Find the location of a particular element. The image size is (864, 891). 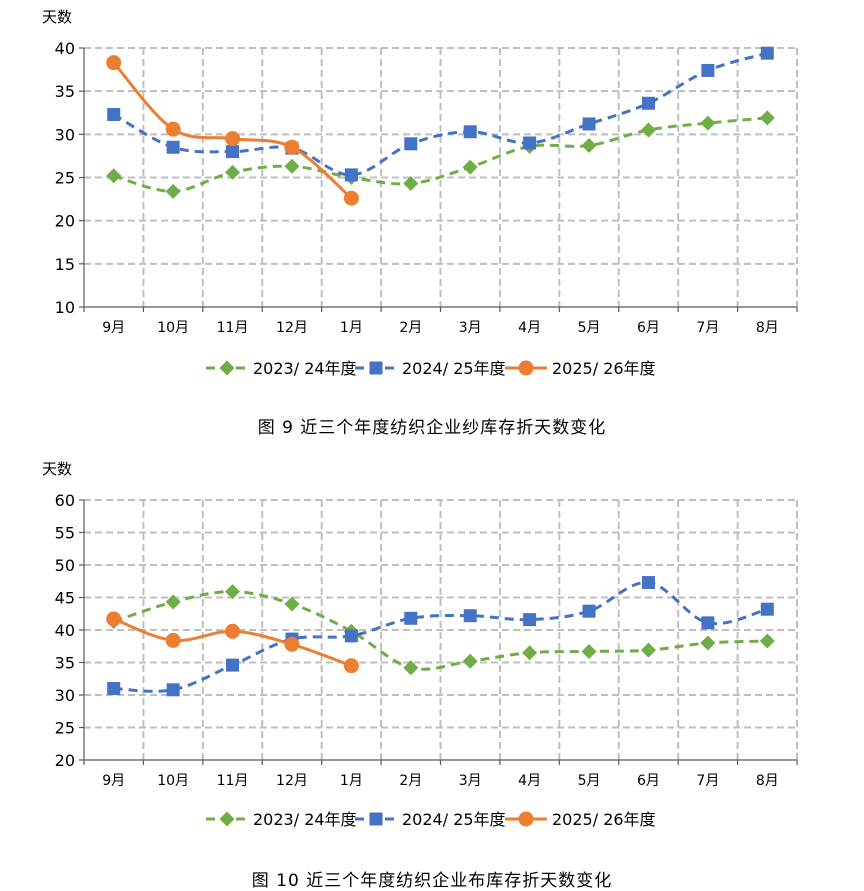

y-tick-label: 55 is located at coordinates (65, 533).